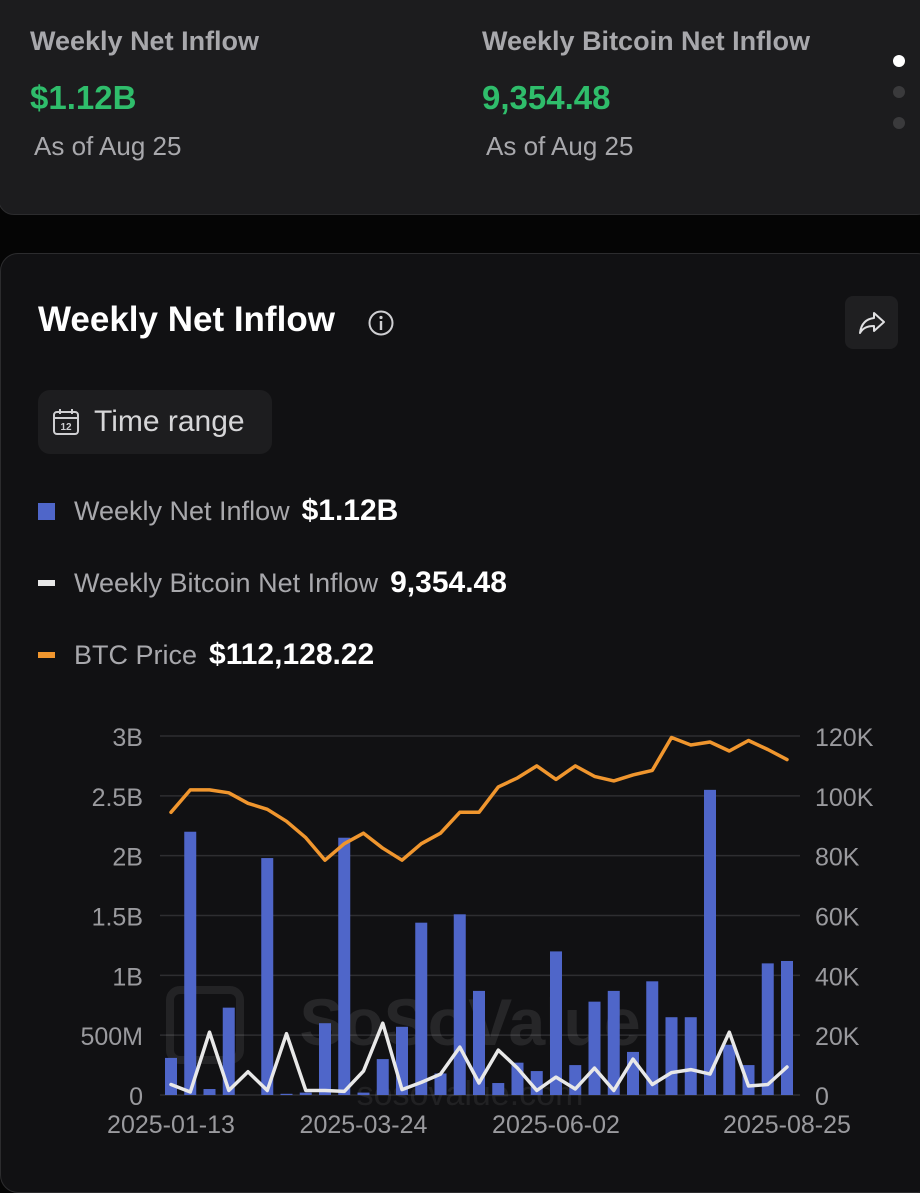  I want to click on metric-value: 9,354.48, so click(546, 97).